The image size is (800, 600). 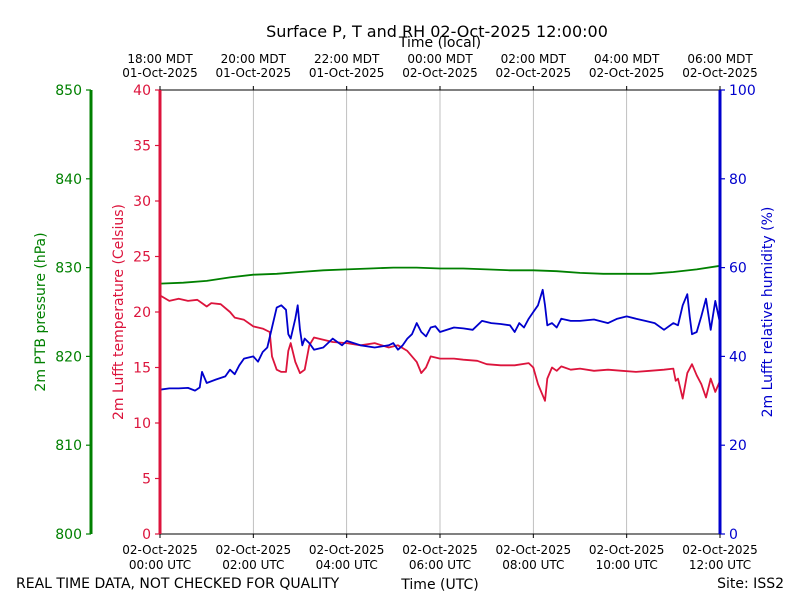 What do you see at coordinates (160, 59) in the screenshot?
I see `top-tick-label: 18:00 MDT` at bounding box center [160, 59].